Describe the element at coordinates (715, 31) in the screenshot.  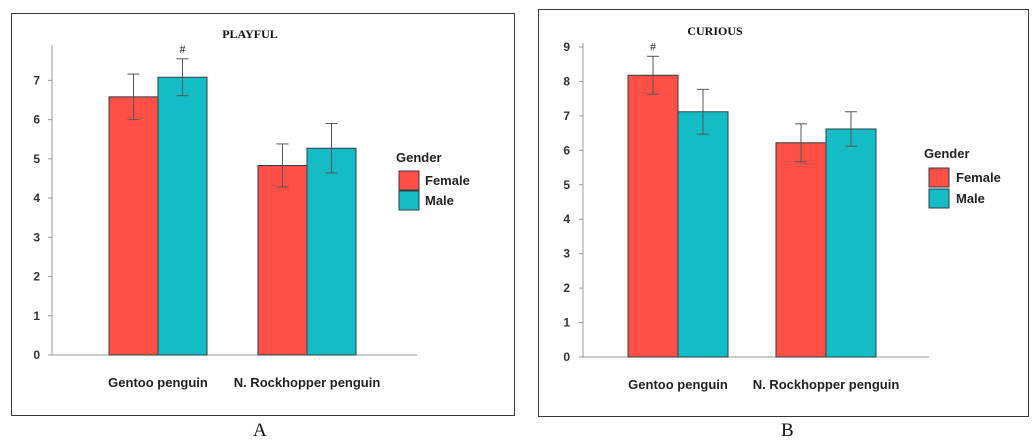
I see `chart-title: CURIOUS` at that location.